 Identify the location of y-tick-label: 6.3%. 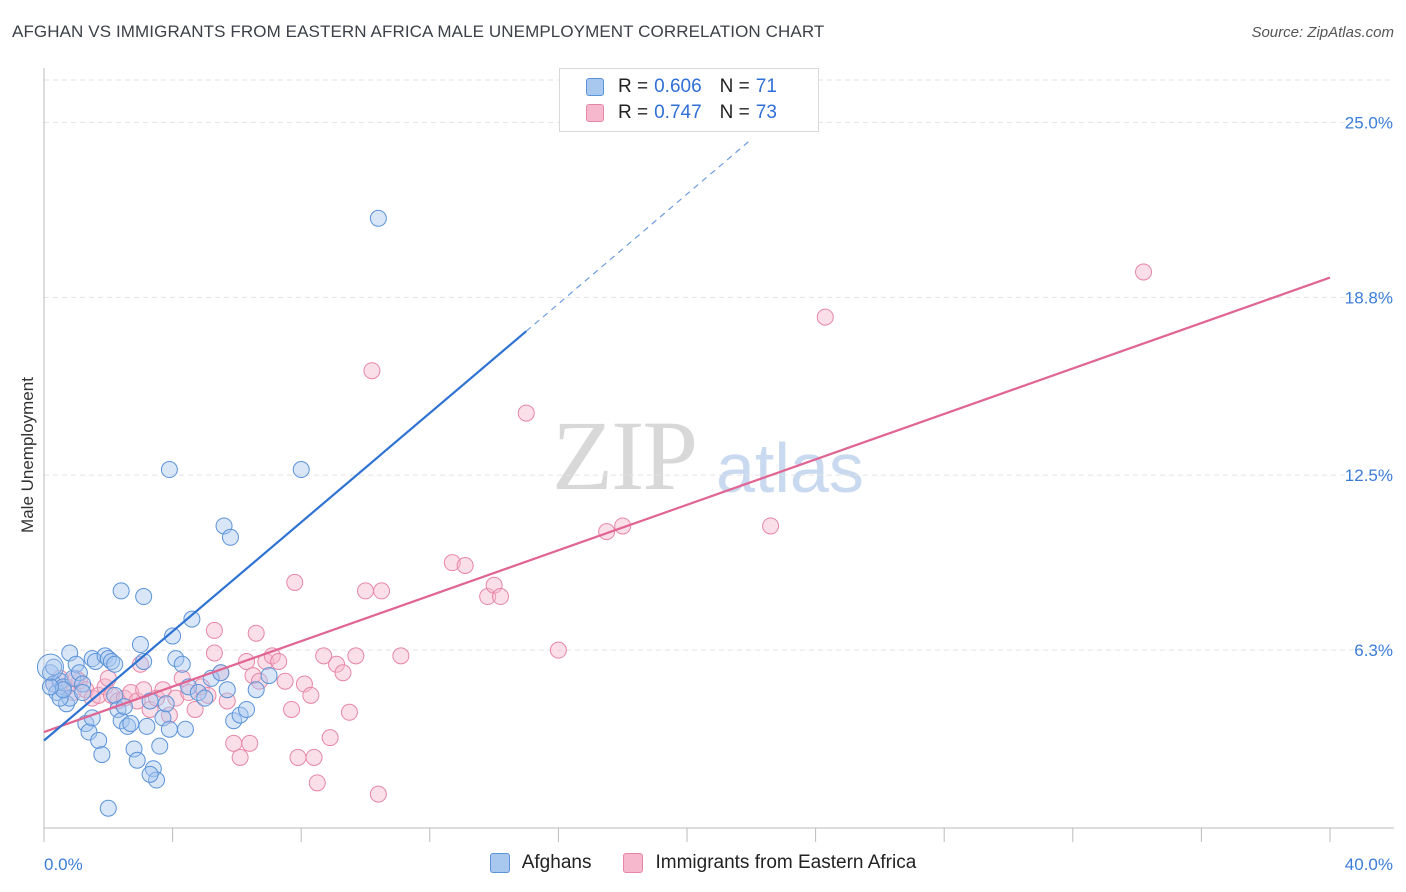
(1373, 650).